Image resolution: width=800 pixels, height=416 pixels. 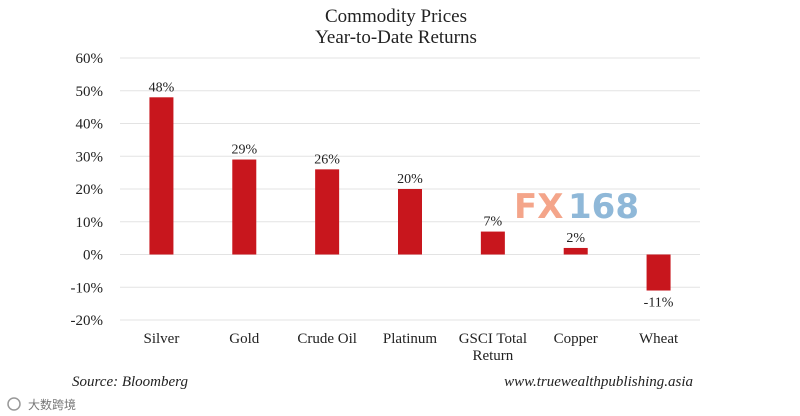 I want to click on site-url: www.truewealthpublishing.asia, so click(x=598, y=382).